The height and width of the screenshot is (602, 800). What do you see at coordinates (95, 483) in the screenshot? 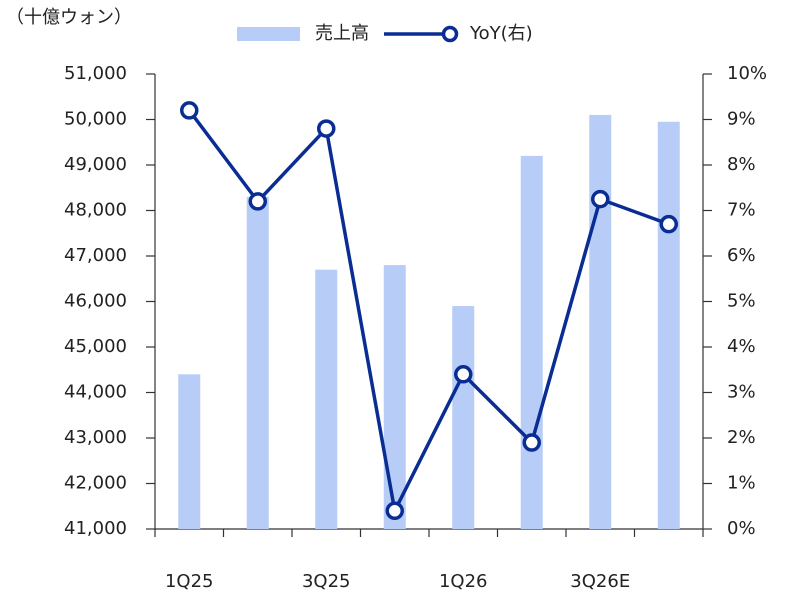
I see `y-tick-label: 42,000` at bounding box center [95, 483].